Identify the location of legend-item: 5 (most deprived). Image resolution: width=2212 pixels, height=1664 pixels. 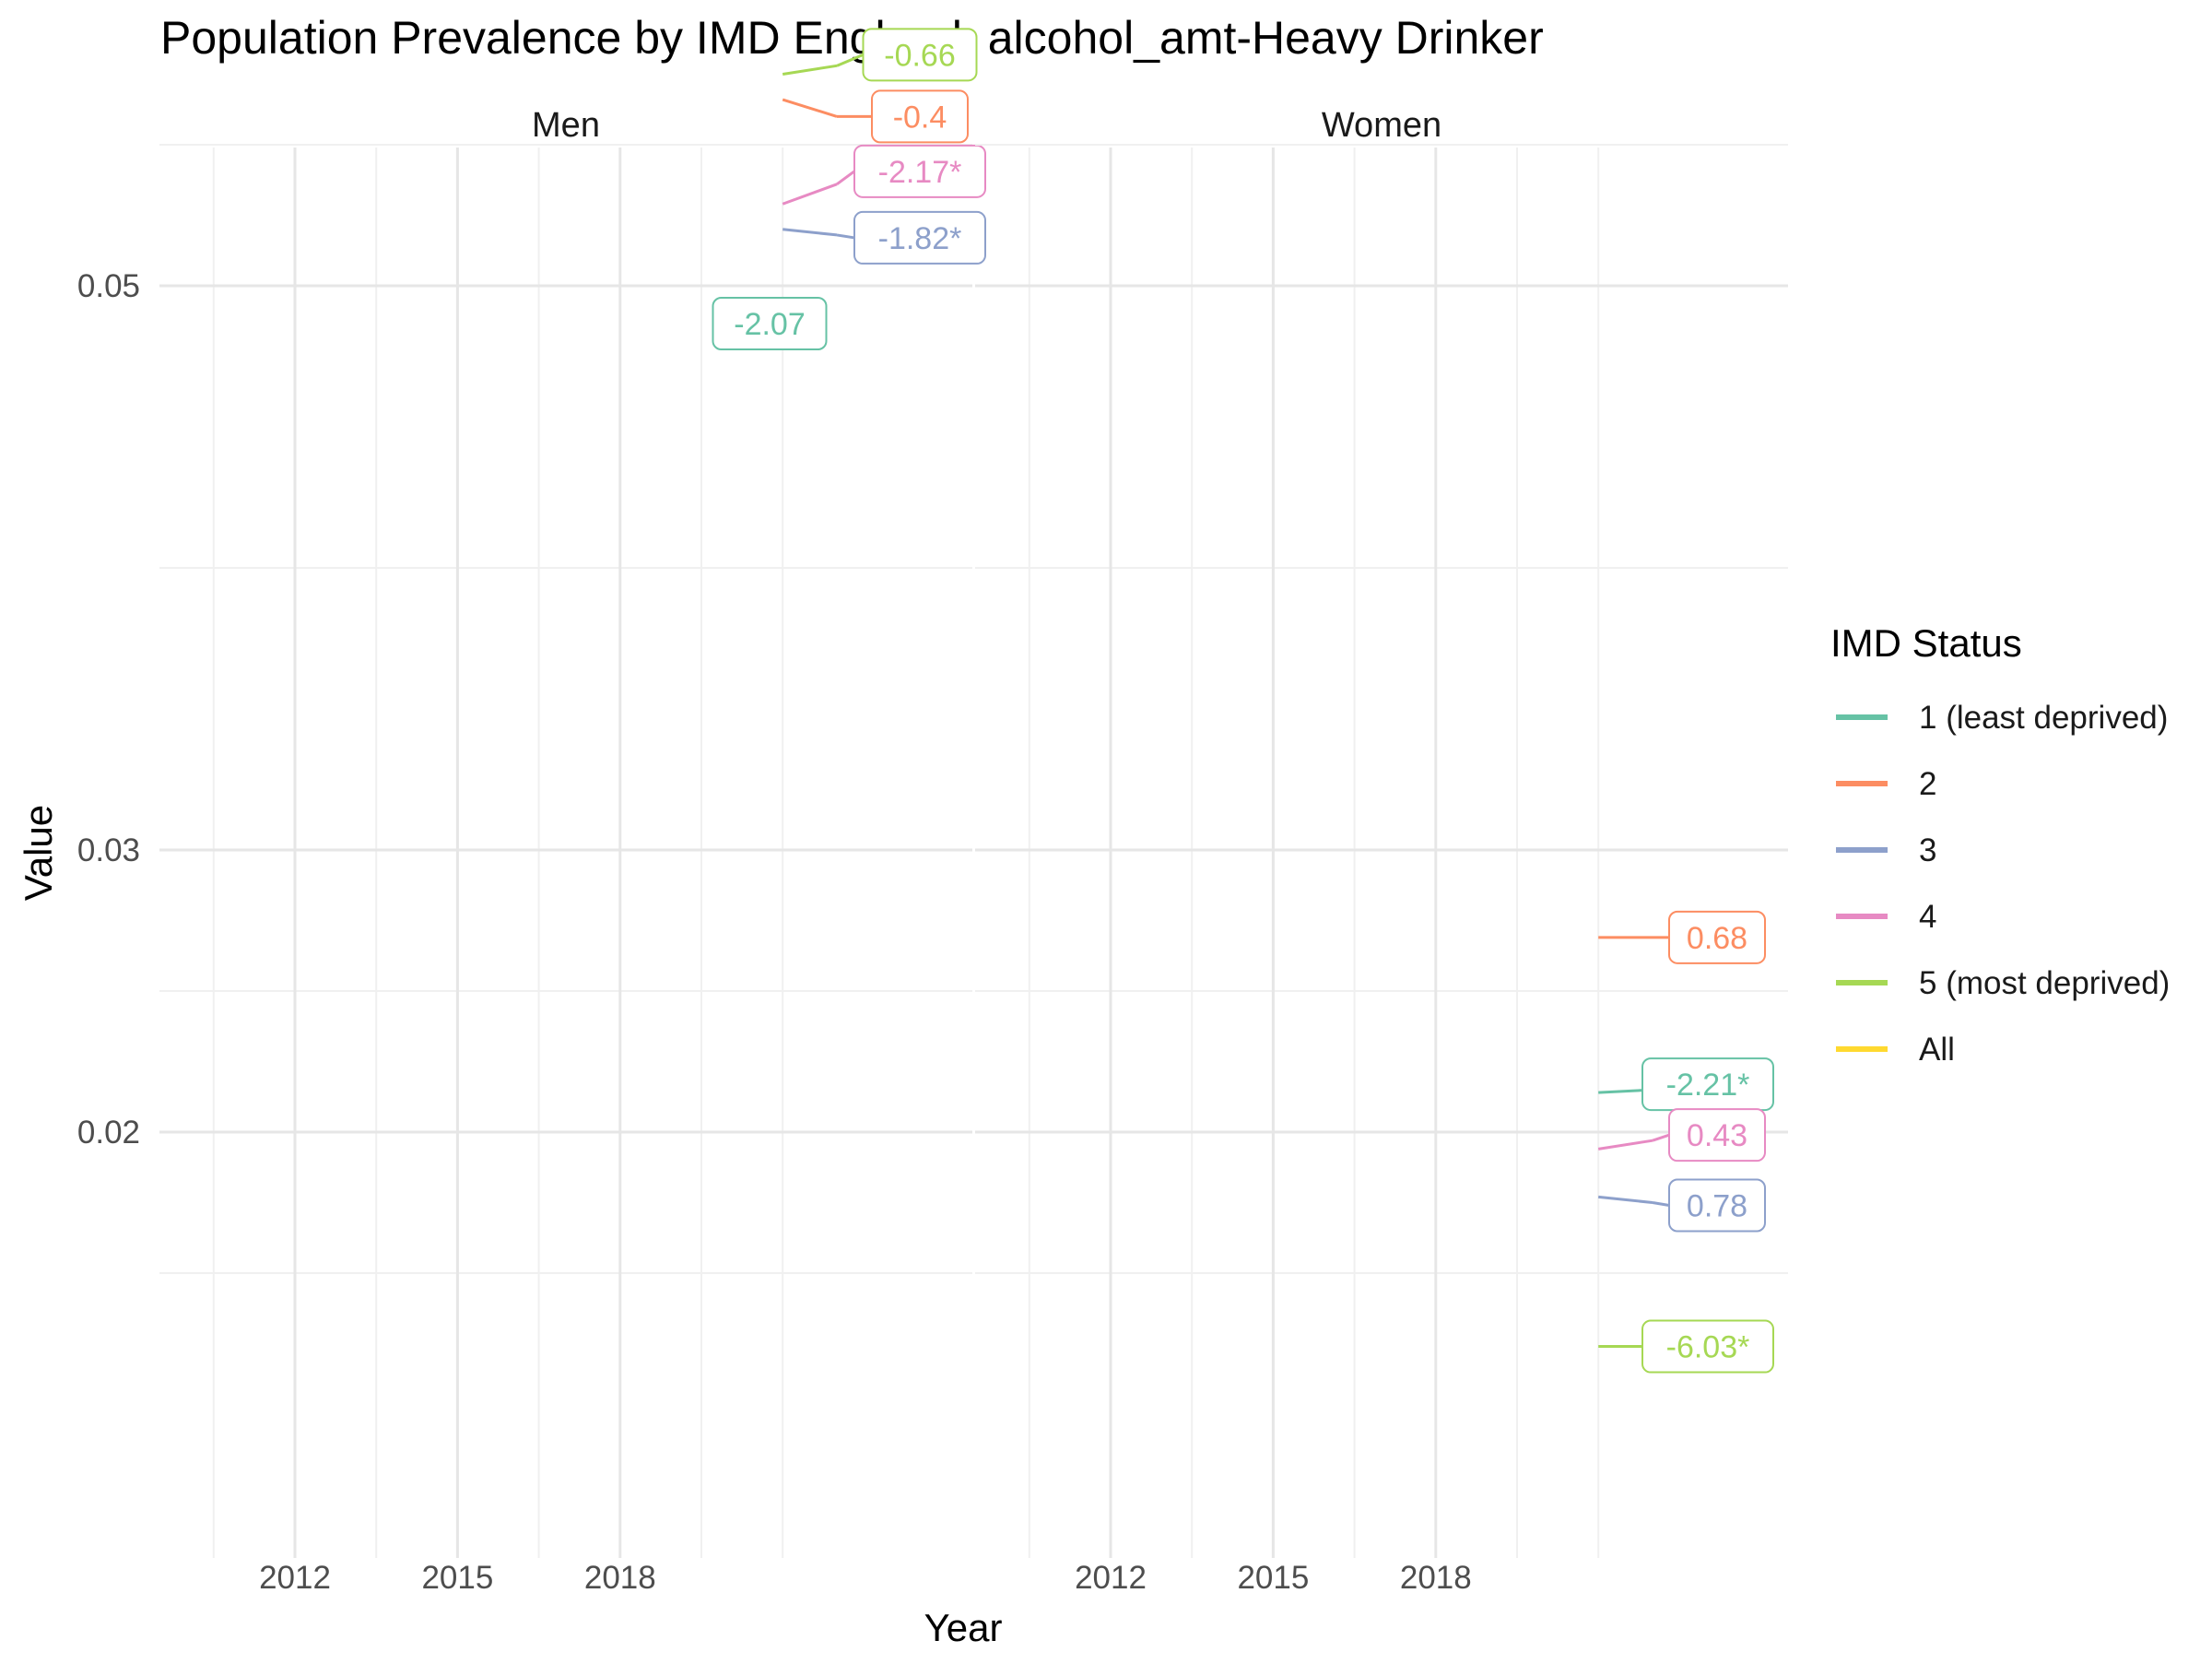
(2003, 983).